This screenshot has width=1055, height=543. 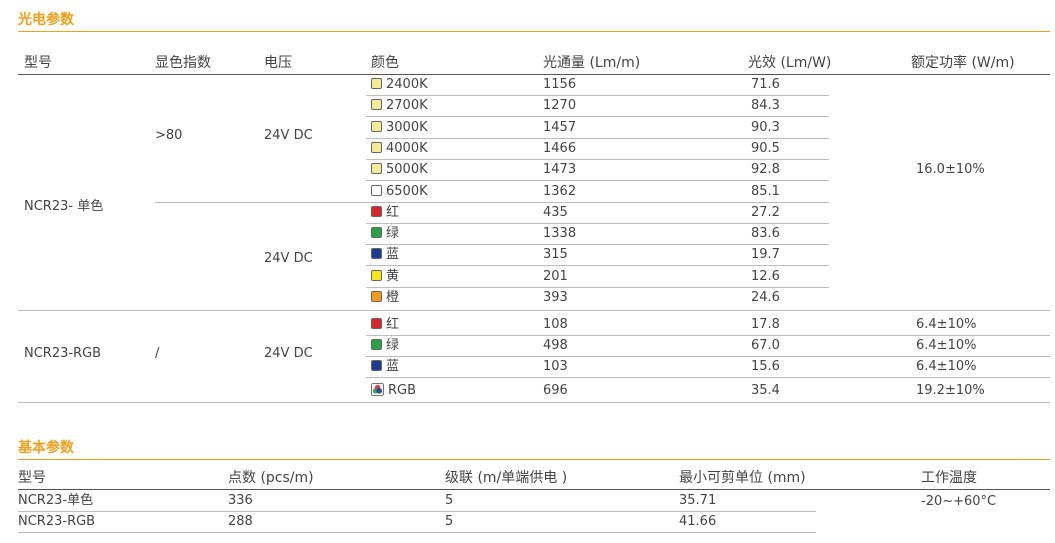 I want to click on header-flux: 光通量 (Lm/m), so click(x=592, y=63).